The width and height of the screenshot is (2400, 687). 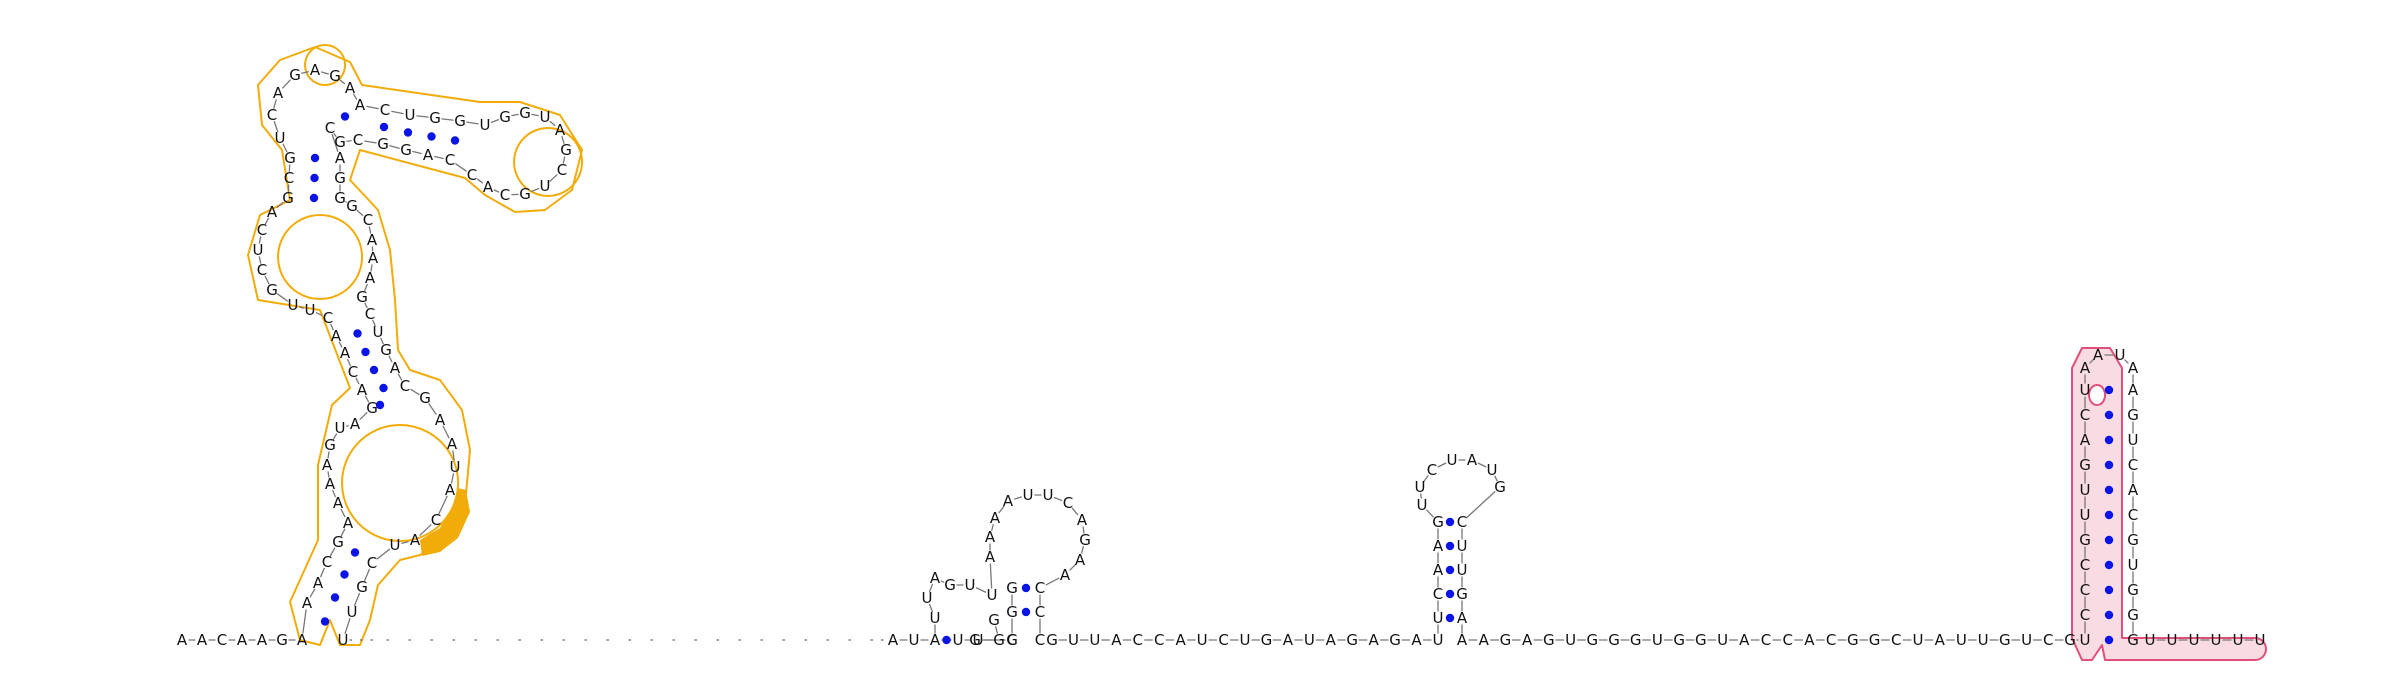 I want to click on base-114: A, so click(x=1065, y=575).